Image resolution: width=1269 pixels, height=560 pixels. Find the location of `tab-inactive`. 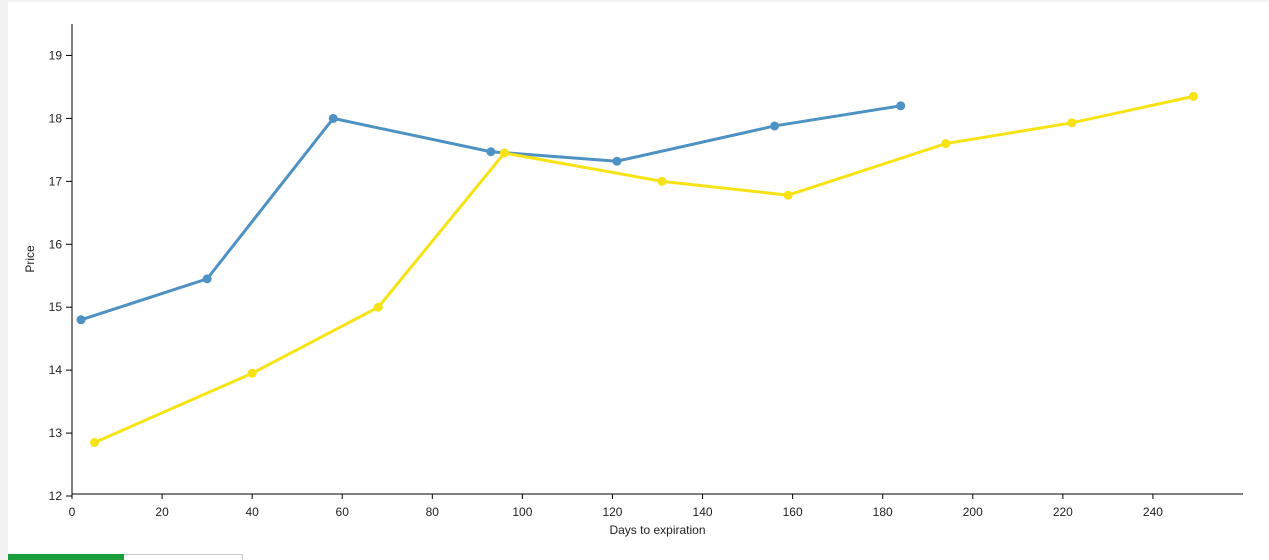

tab-inactive is located at coordinates (183, 557).